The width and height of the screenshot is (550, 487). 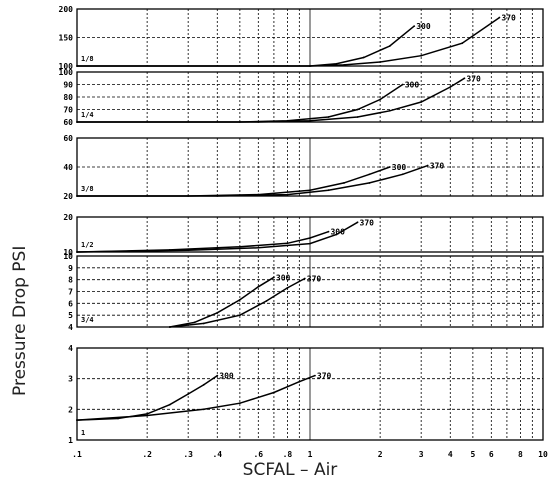 I want to click on y-tick-label: 90, so click(x=68, y=85).